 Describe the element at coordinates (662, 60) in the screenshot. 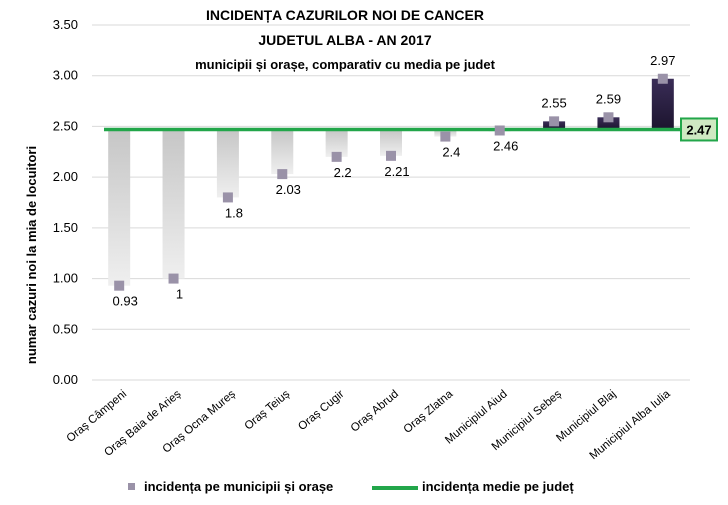

I see `data-label: 2.97` at that location.